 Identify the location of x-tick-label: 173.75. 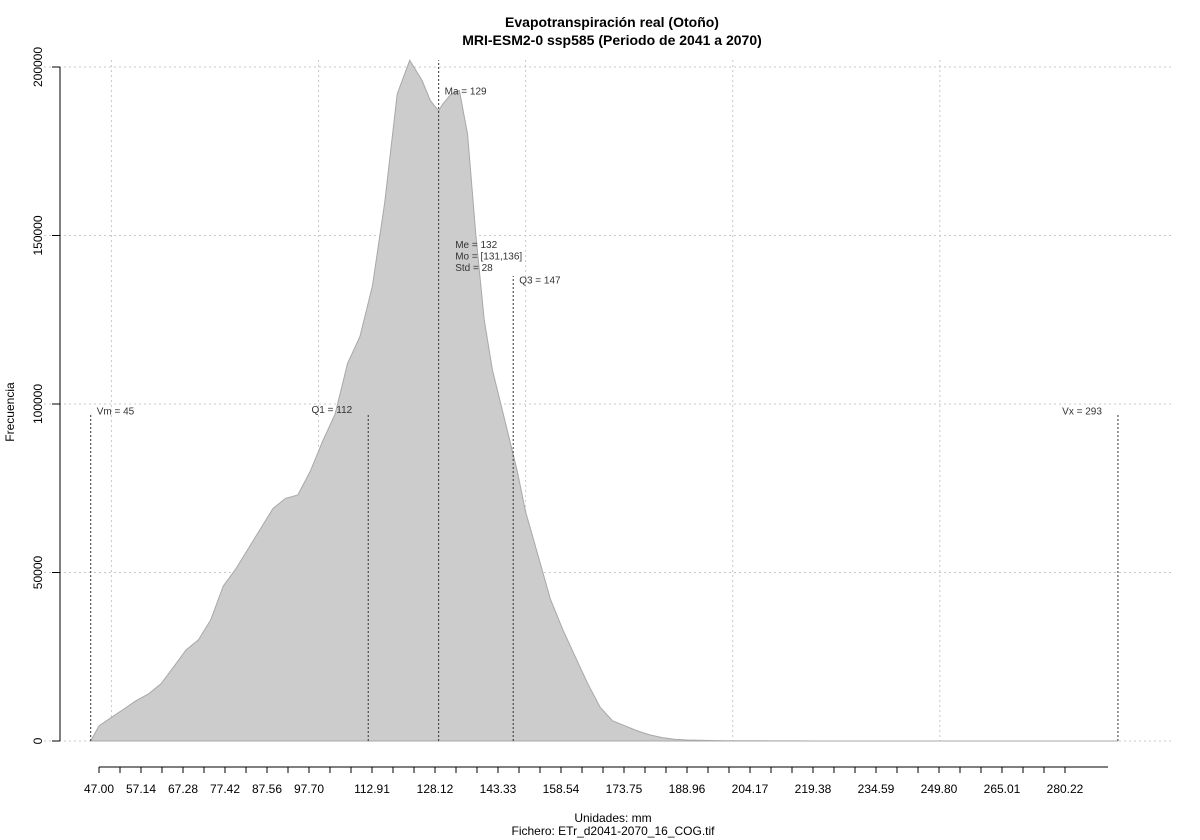
(624, 789).